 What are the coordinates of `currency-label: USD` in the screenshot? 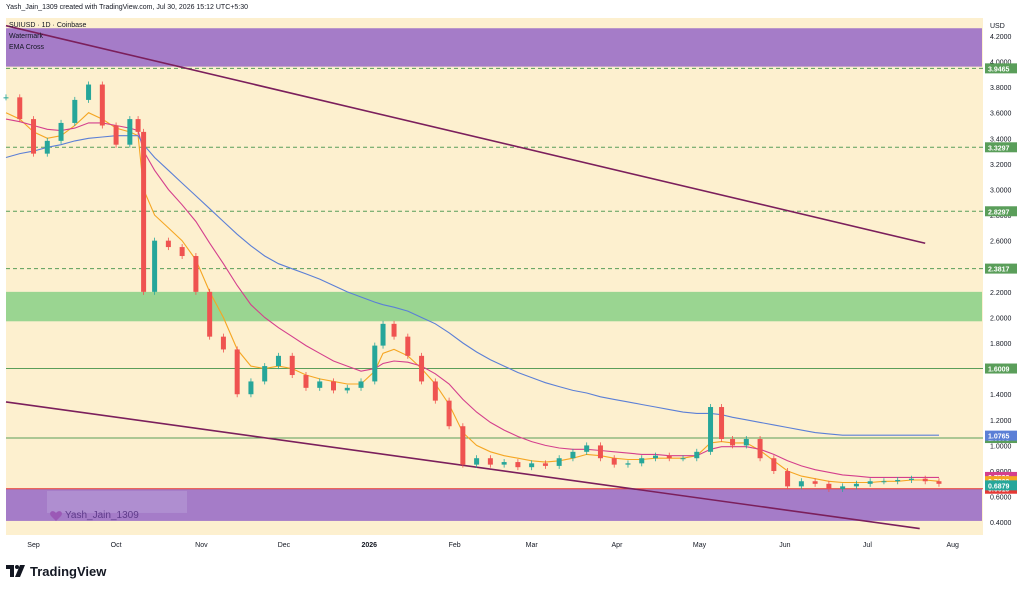 It's located at (997, 26).